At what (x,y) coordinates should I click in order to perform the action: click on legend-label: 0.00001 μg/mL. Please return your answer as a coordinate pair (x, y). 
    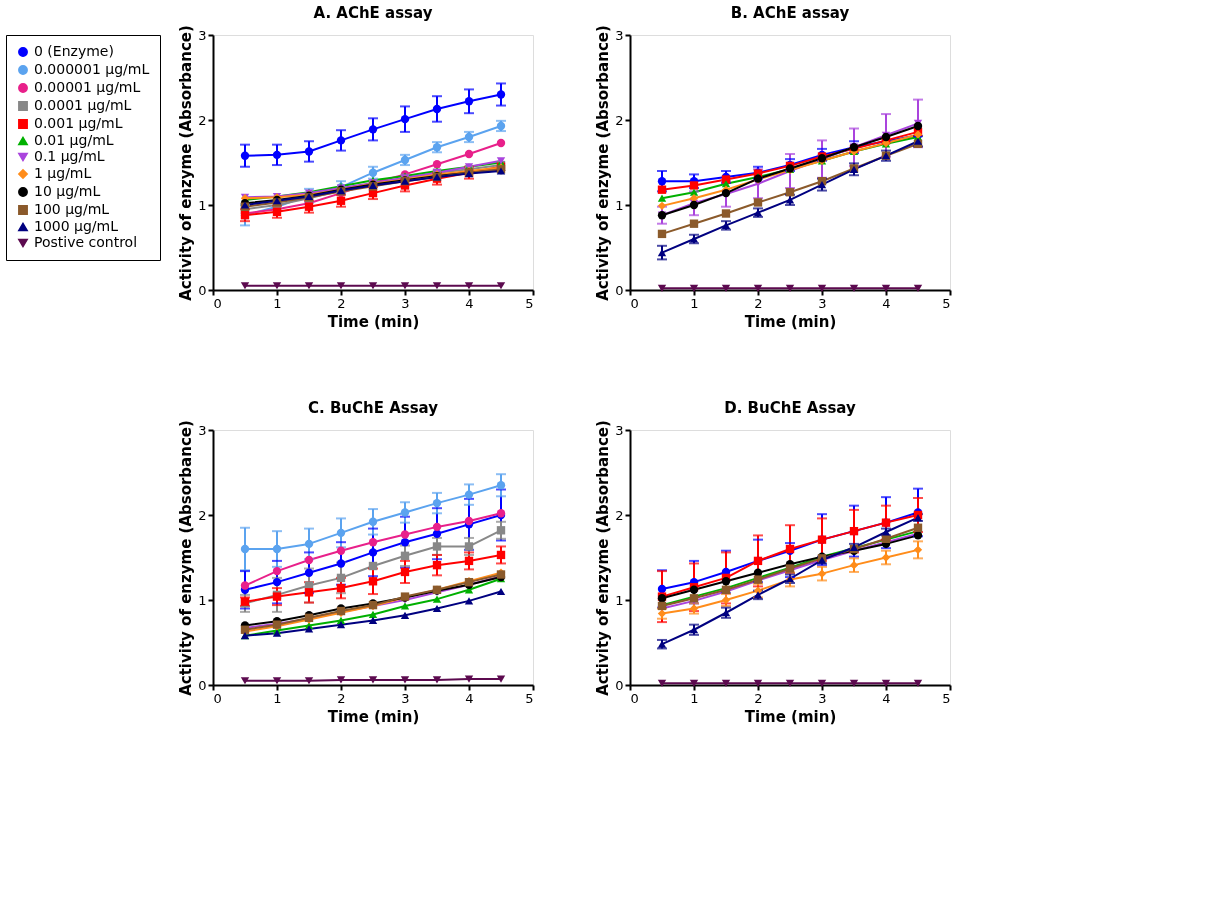
    Looking at the image, I should click on (87, 87).